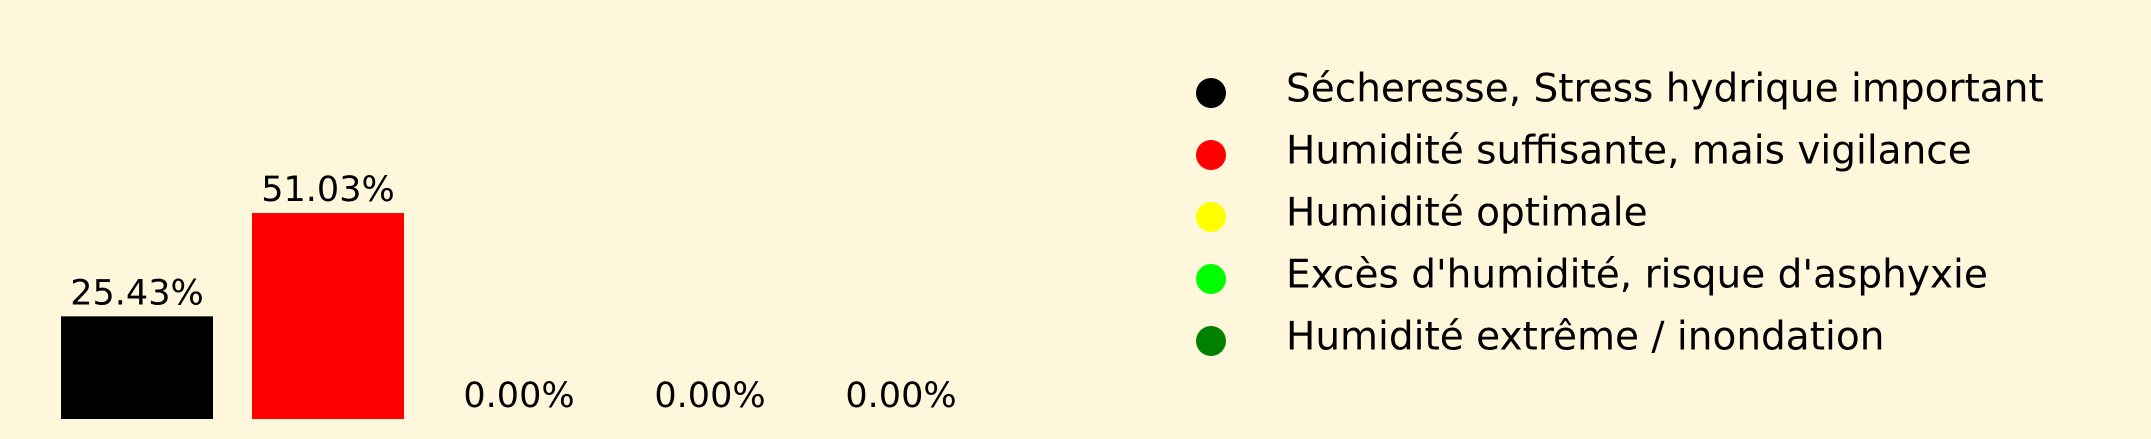 This screenshot has width=2151, height=439. Describe the element at coordinates (518, 396) in the screenshot. I see `bar-value-label-3: 0.00%` at that location.